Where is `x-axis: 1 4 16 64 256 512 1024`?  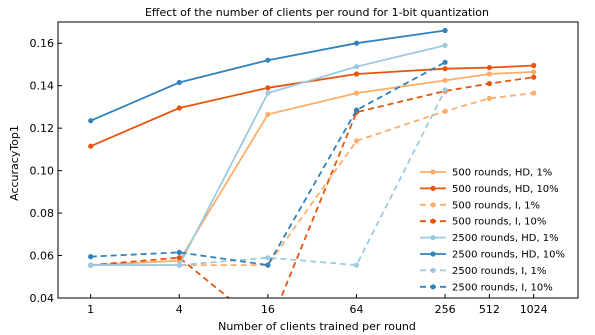 x-axis: 1 4 16 64 256 512 1024 is located at coordinates (317, 305).